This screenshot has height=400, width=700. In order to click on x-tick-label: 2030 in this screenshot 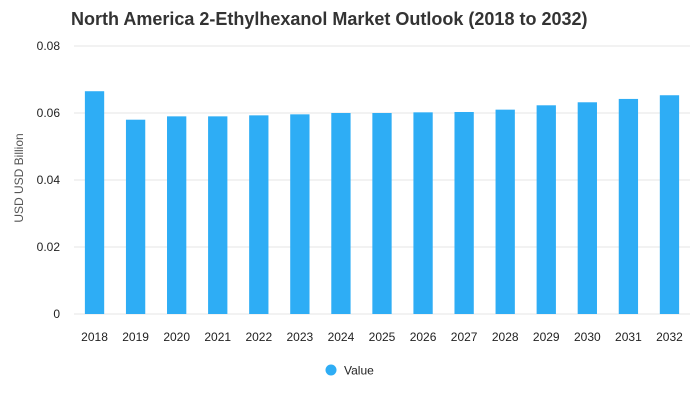, I will do `click(587, 337)`.